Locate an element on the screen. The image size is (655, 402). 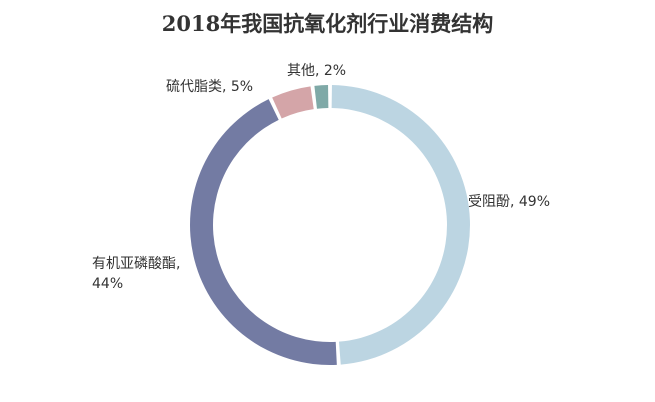
slice-label-3: 硫代脂类, 5% is located at coordinates (209, 87).